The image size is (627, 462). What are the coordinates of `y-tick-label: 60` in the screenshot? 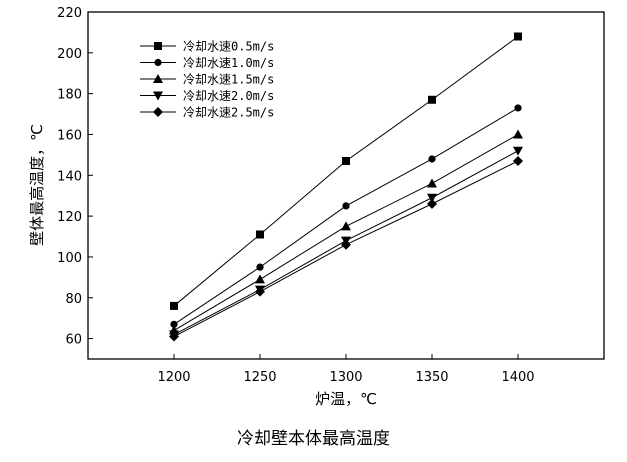 It's located at (73, 340).